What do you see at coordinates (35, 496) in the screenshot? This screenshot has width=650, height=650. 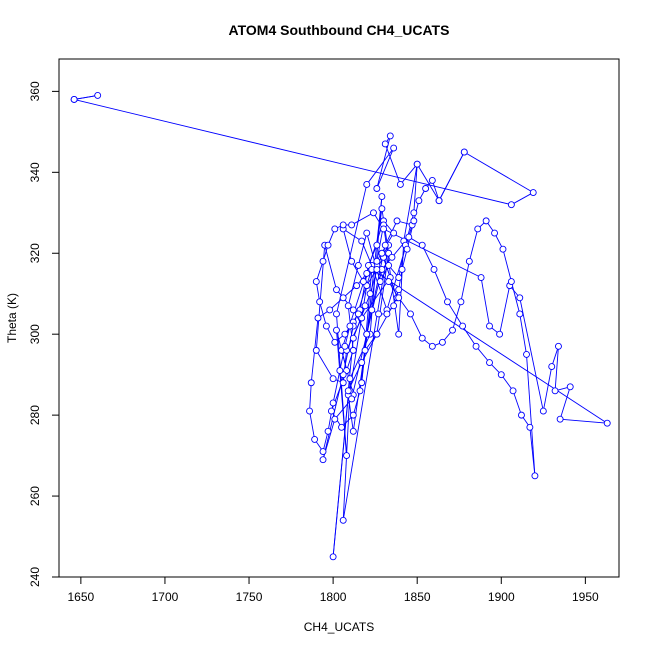 I see `y-tick-label: 260` at bounding box center [35, 496].